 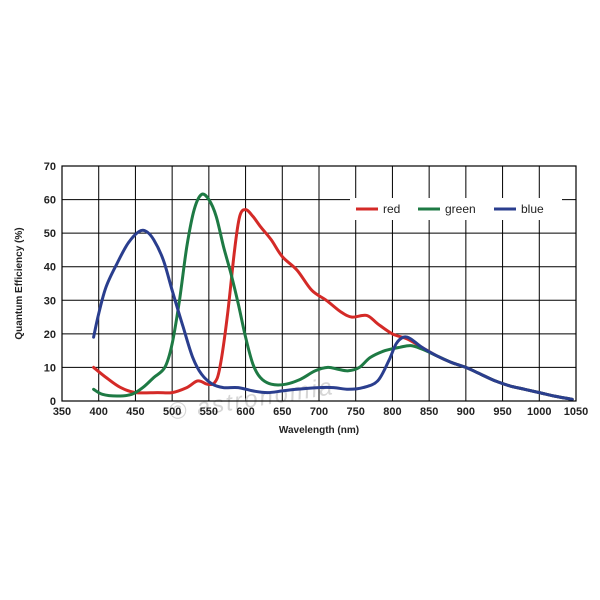 What do you see at coordinates (245, 412) in the screenshot?
I see `x-tick-label: 600` at bounding box center [245, 412].